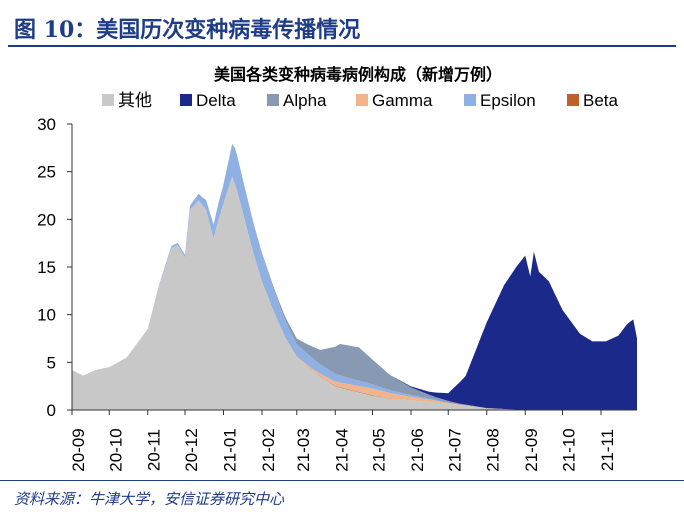 Image resolution: width=684 pixels, height=518 pixels. I want to click on x-tick-label: 21-08, so click(493, 449).